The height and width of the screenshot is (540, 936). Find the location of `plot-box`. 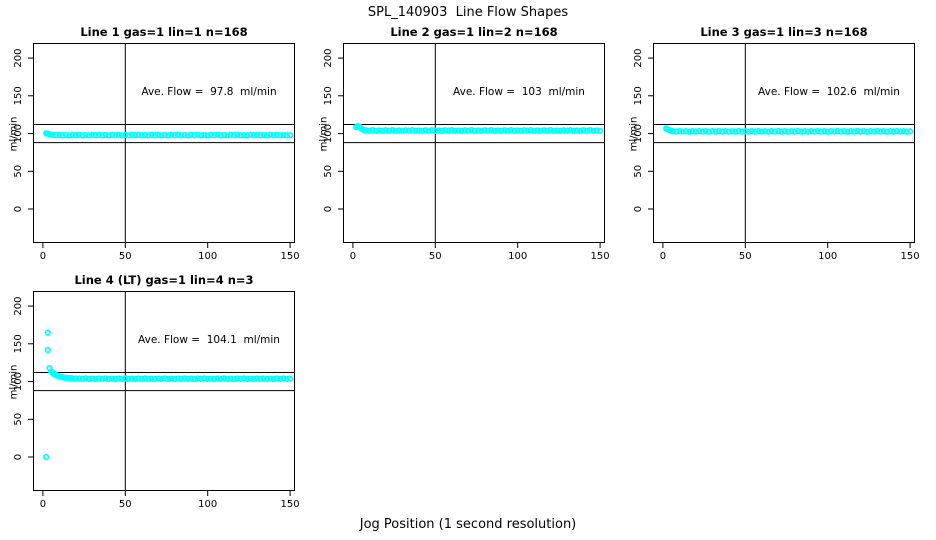

plot-box is located at coordinates (474, 143).